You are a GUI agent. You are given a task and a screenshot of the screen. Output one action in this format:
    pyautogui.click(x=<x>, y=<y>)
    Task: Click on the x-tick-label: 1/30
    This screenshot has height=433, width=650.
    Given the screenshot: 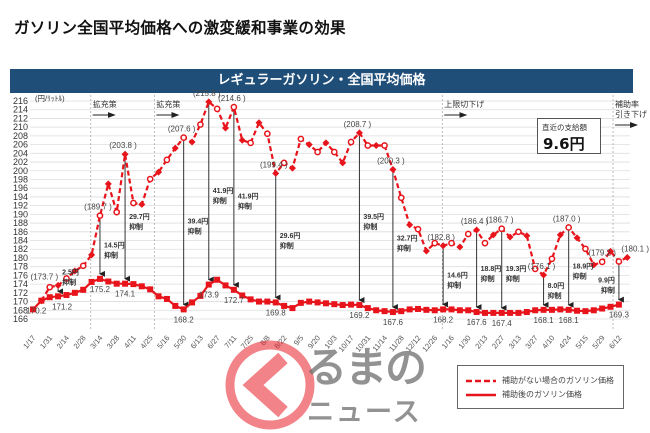 What is the action you would take?
    pyautogui.click(x=464, y=342)
    